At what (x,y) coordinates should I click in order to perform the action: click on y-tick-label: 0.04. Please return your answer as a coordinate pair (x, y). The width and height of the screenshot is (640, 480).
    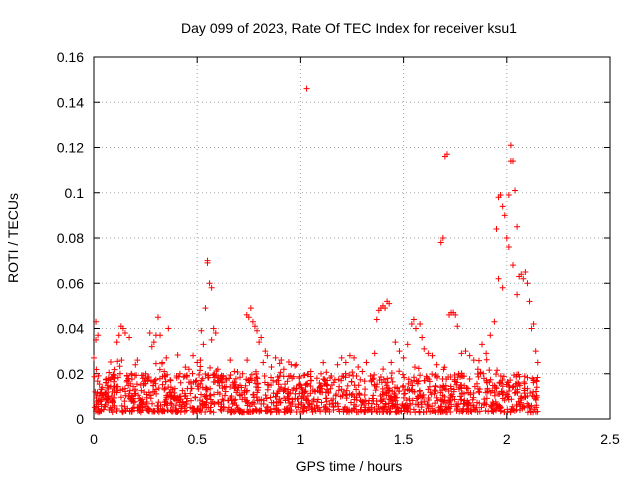
    Looking at the image, I should click on (70, 329).